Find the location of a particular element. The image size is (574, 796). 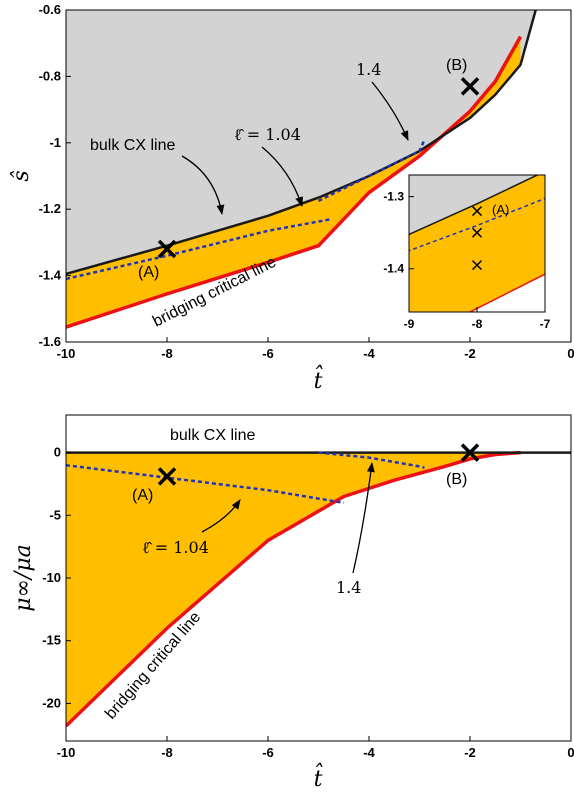

bottom-x-tick-label: -10 is located at coordinates (66, 752).